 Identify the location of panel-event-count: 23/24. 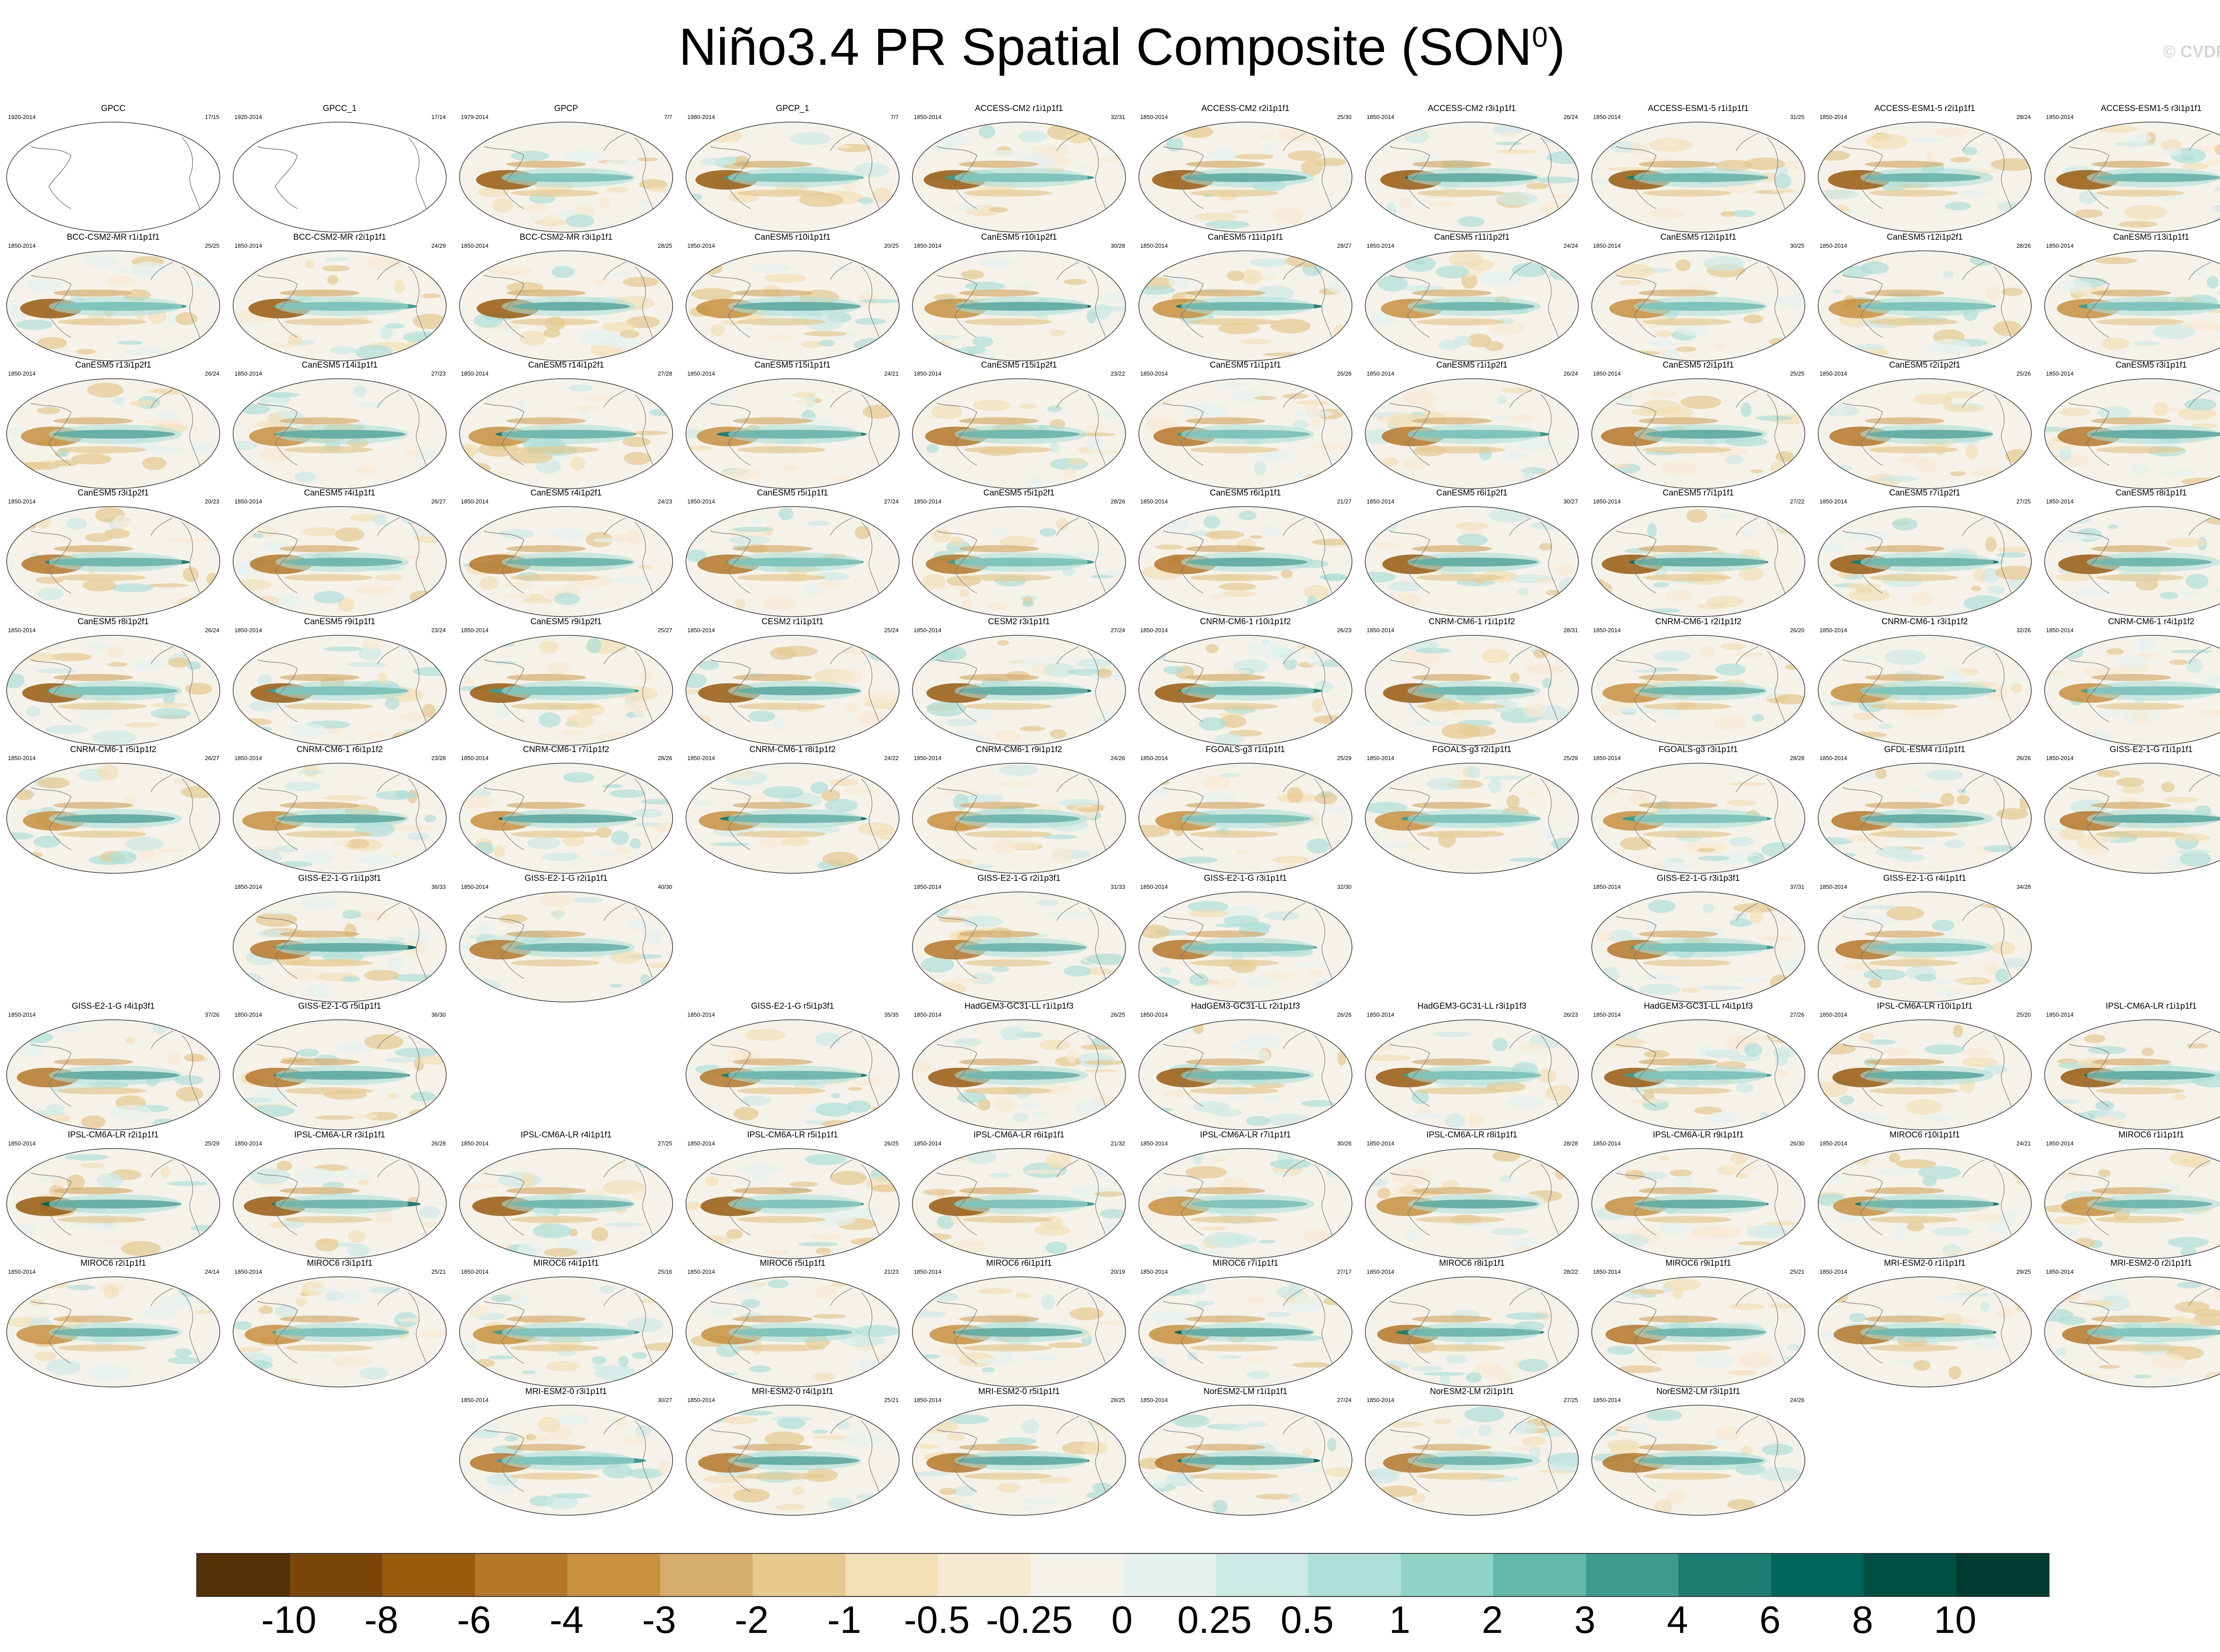
(439, 630).